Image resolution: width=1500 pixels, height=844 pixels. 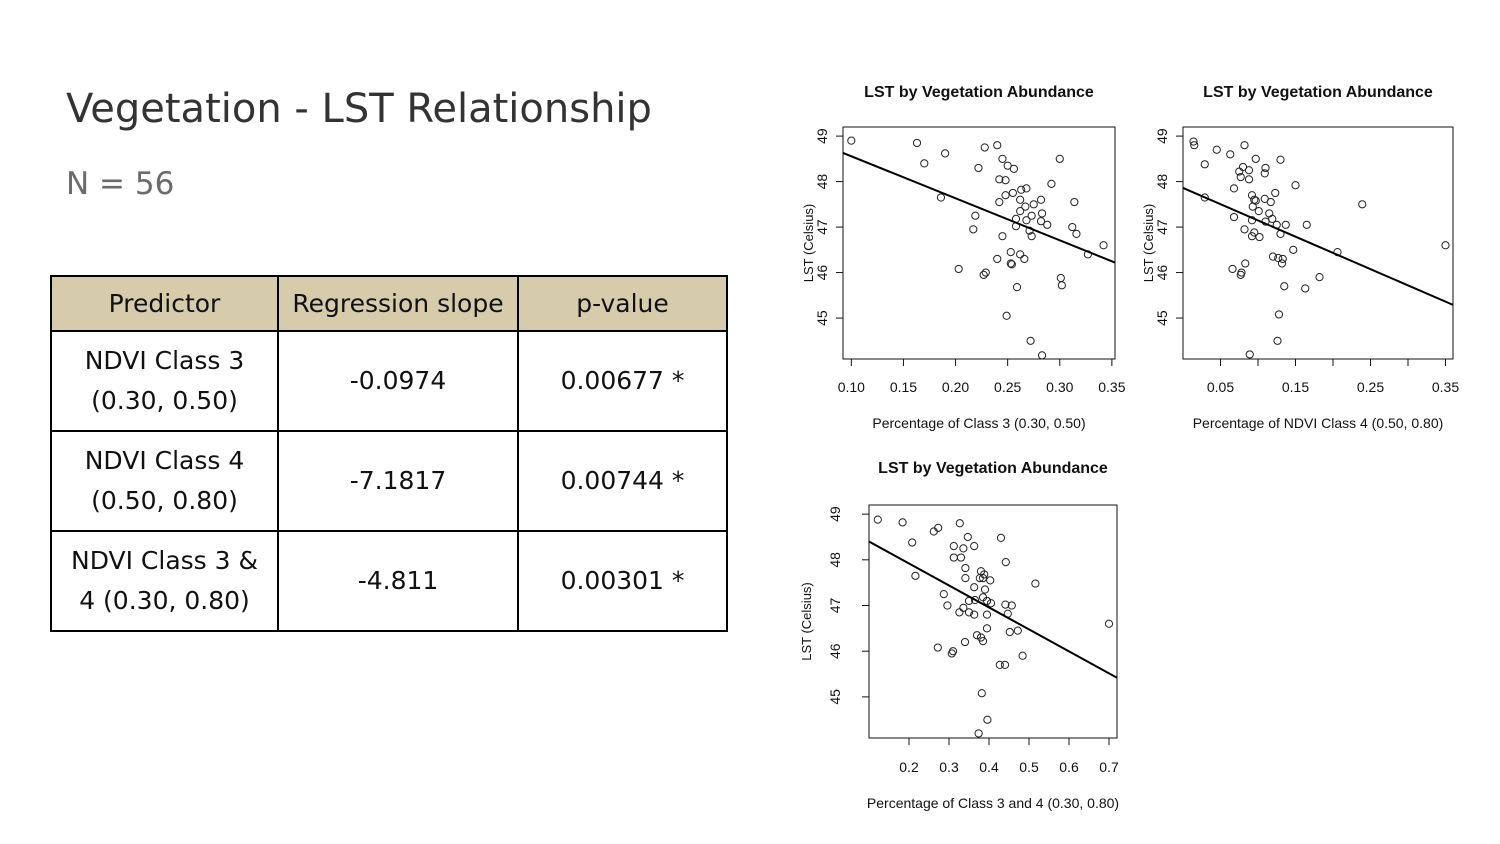 What do you see at coordinates (398, 481) in the screenshot?
I see `slope-cell: -7.1817` at bounding box center [398, 481].